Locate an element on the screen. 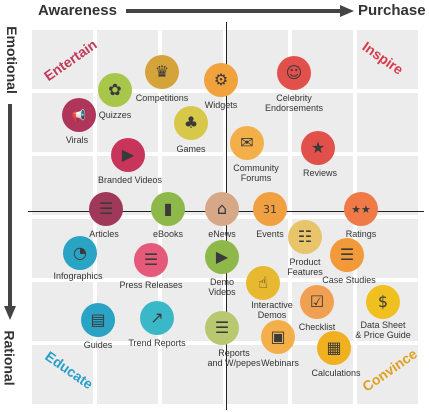  infographic-icon: ◔ is located at coordinates (80, 253).